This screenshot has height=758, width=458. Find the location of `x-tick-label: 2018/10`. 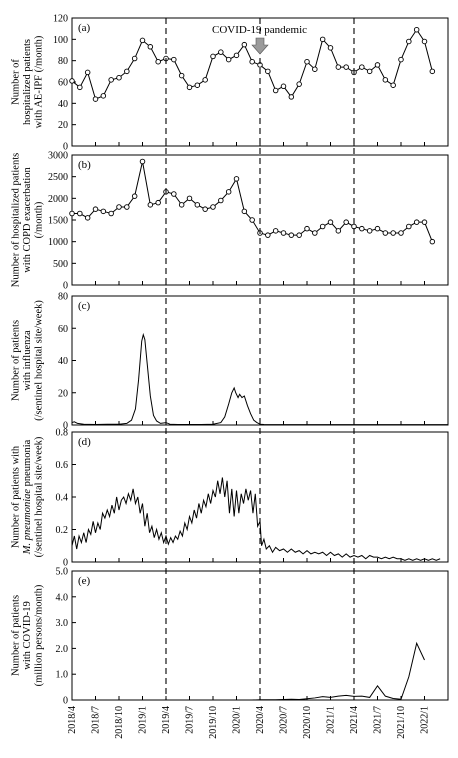

x-tick-label: 2018/10 is located at coordinates (119, 722).